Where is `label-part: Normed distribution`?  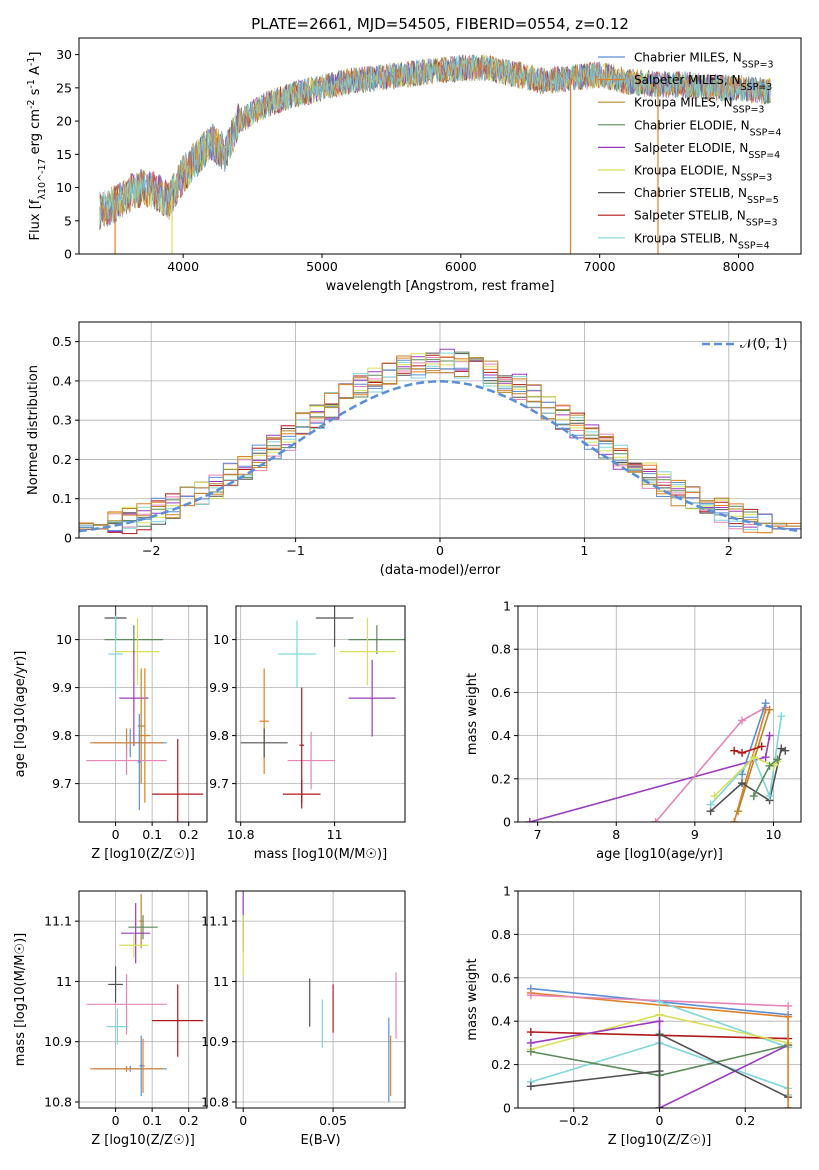 label-part: Normed distribution is located at coordinates (33, 430).